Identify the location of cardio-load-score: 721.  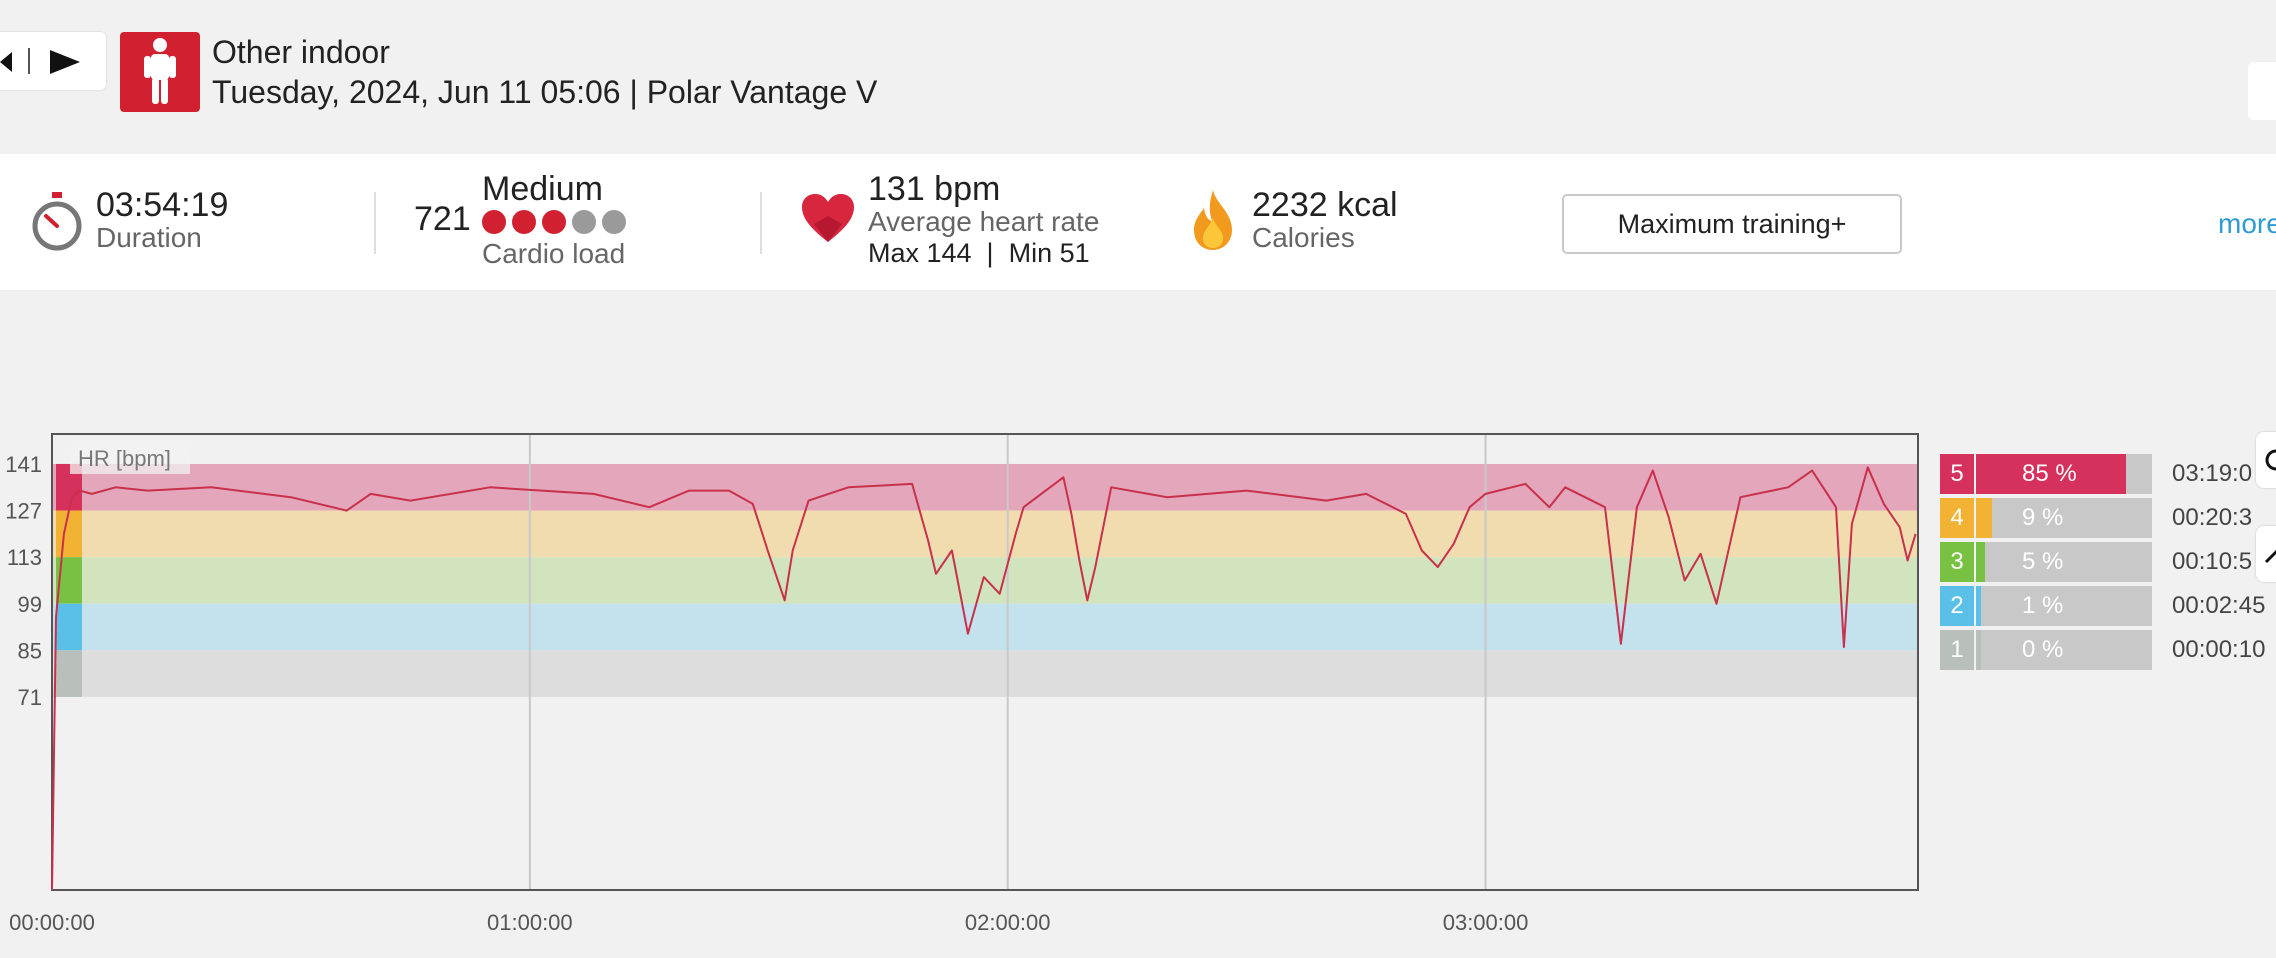
(442, 219).